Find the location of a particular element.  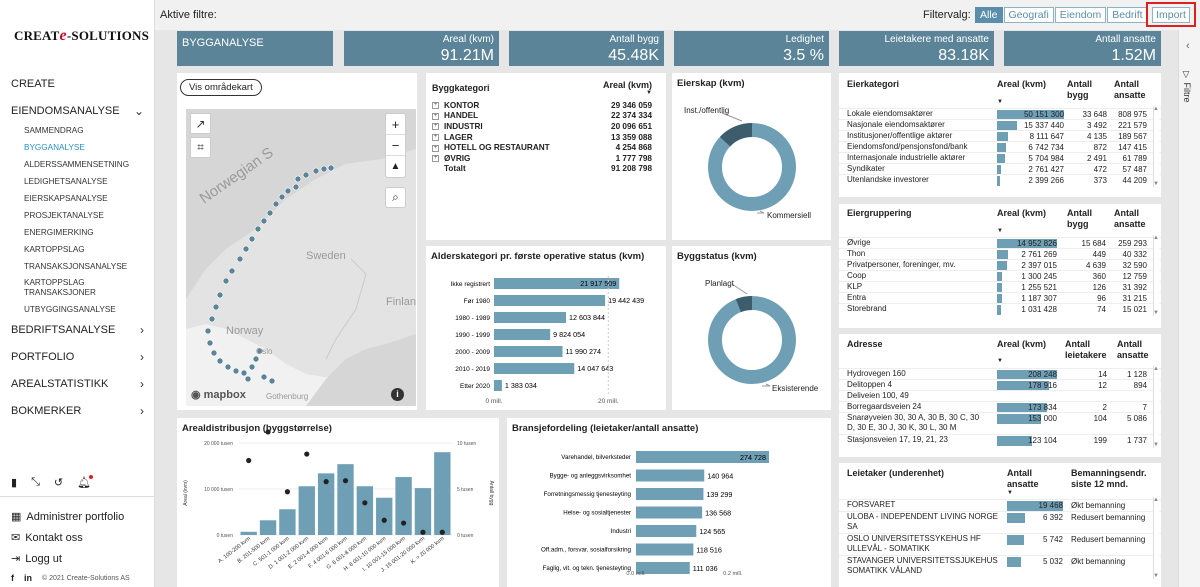

table-row: Coop 1 300 245 360 12 759 is located at coordinates (1000, 276).